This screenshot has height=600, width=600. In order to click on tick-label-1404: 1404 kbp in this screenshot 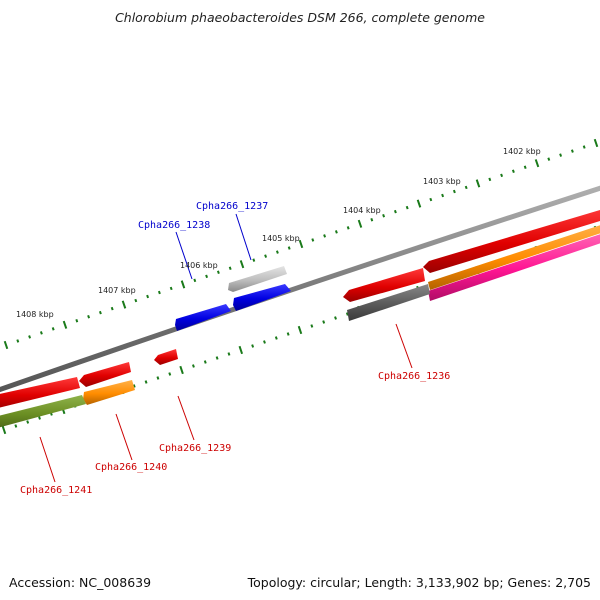, I will do `click(362, 210)`.